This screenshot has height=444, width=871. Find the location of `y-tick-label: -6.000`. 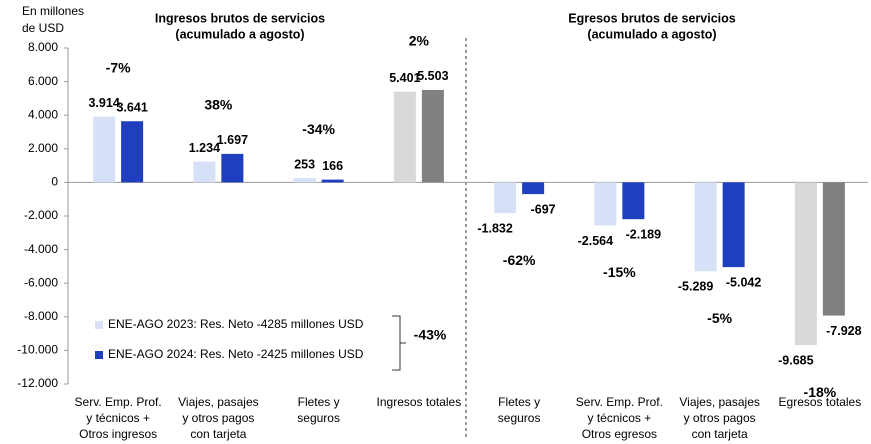

y-tick-label: -6.000 is located at coordinates (41, 282).